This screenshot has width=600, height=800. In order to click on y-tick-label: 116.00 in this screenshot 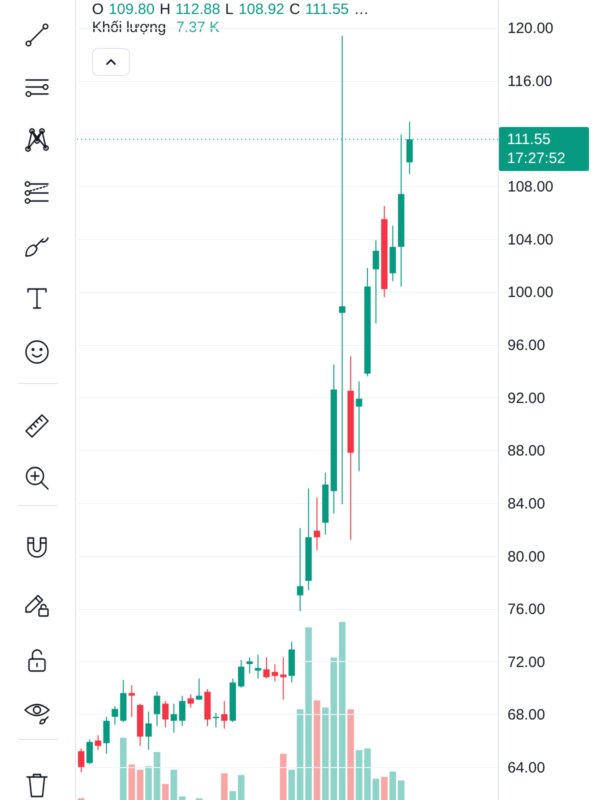, I will do `click(530, 81)`.